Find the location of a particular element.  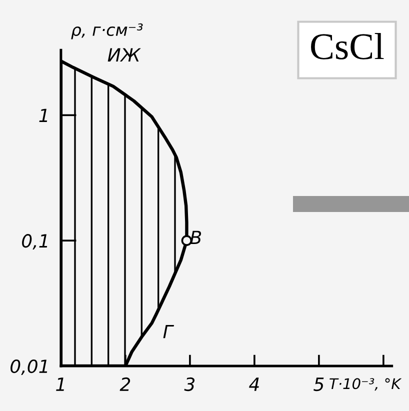

annotation: ИЖ is located at coordinates (124, 55).